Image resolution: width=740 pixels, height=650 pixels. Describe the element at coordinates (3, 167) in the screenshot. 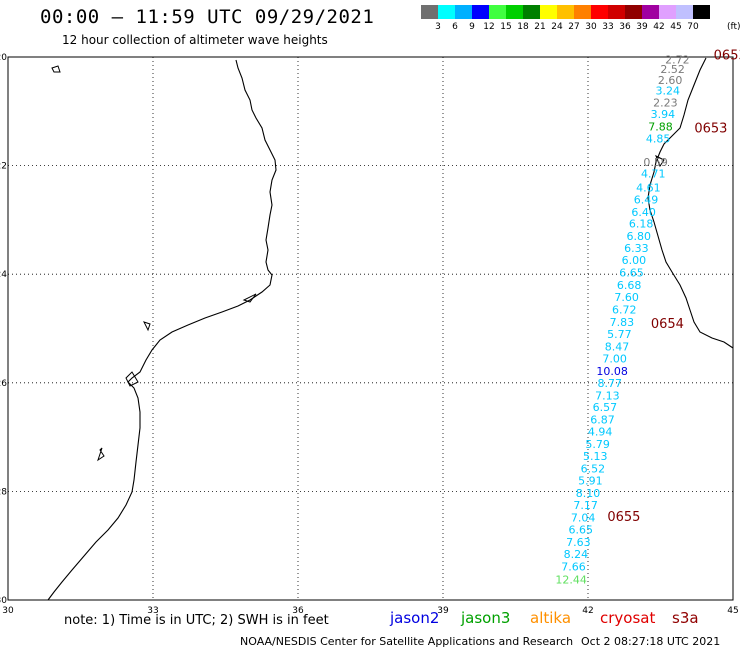

I see `y-tick-label: -22` at that location.